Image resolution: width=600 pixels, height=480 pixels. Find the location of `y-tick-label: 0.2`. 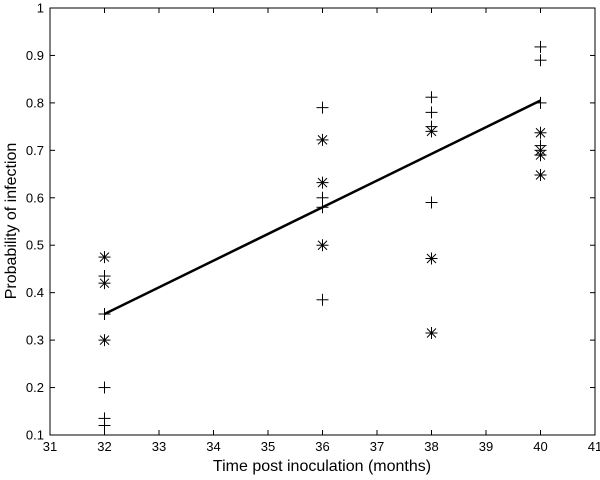

y-tick-label: 0.2 is located at coordinates (35, 387).